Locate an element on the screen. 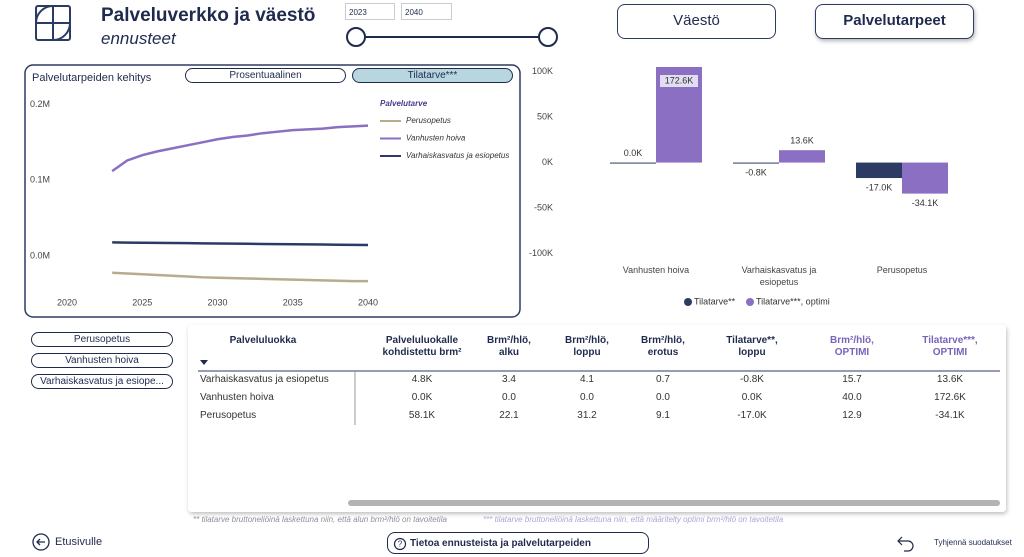  filter-button: Vanhusten hoiva is located at coordinates (102, 360).